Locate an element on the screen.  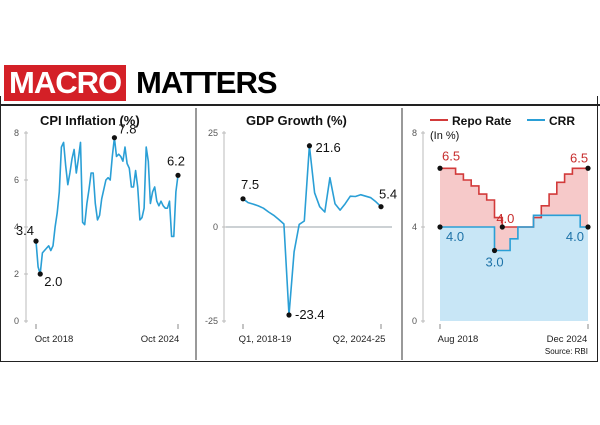
x-tick-label: Oct 2018 is located at coordinates (54, 339).